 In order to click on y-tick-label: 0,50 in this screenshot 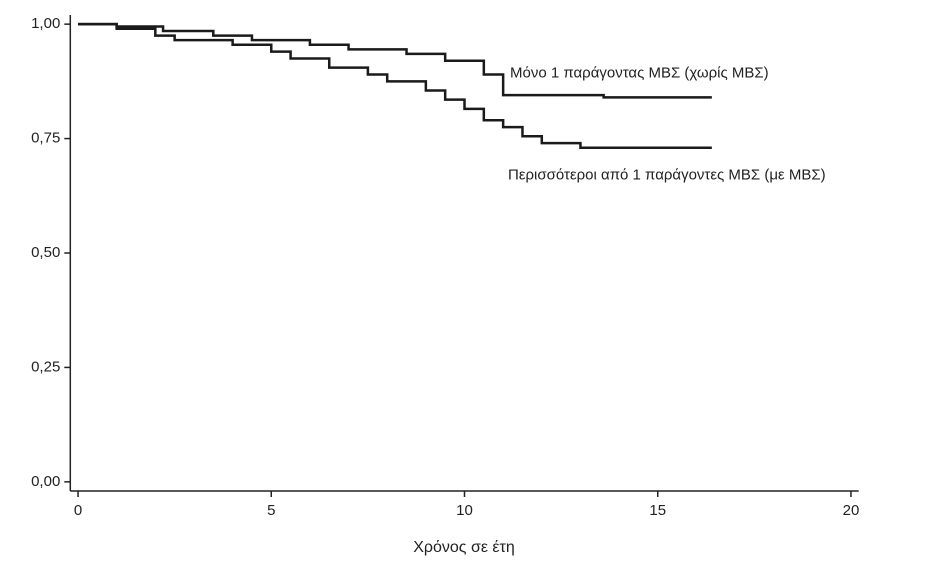, I will do `click(45, 252)`.